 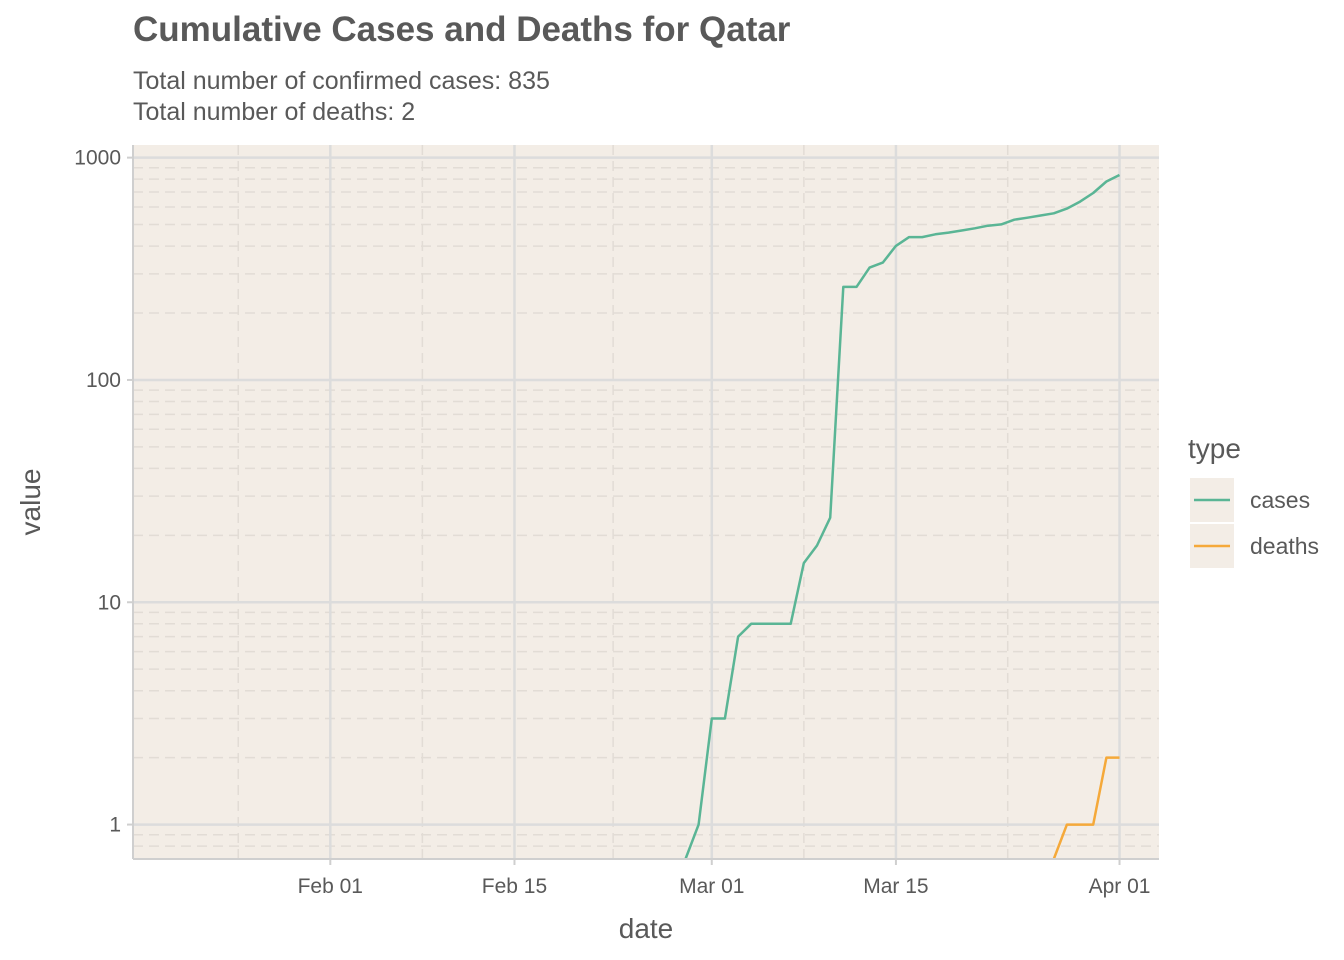 What do you see at coordinates (115, 825) in the screenshot?
I see `y-tick-label: 1` at bounding box center [115, 825].